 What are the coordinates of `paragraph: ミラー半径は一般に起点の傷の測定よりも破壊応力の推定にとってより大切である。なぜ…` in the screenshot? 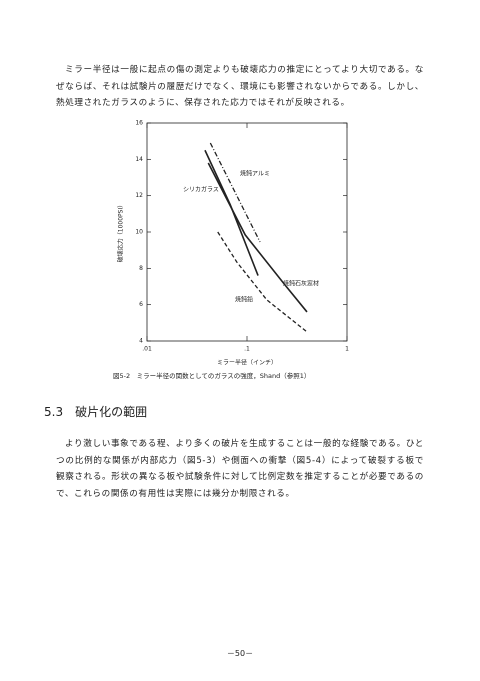 It's located at (240, 86).